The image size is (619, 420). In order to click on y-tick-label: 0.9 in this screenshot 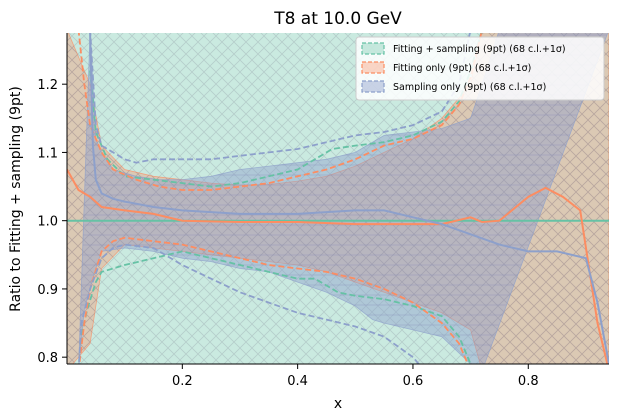, I will do `click(47, 290)`.